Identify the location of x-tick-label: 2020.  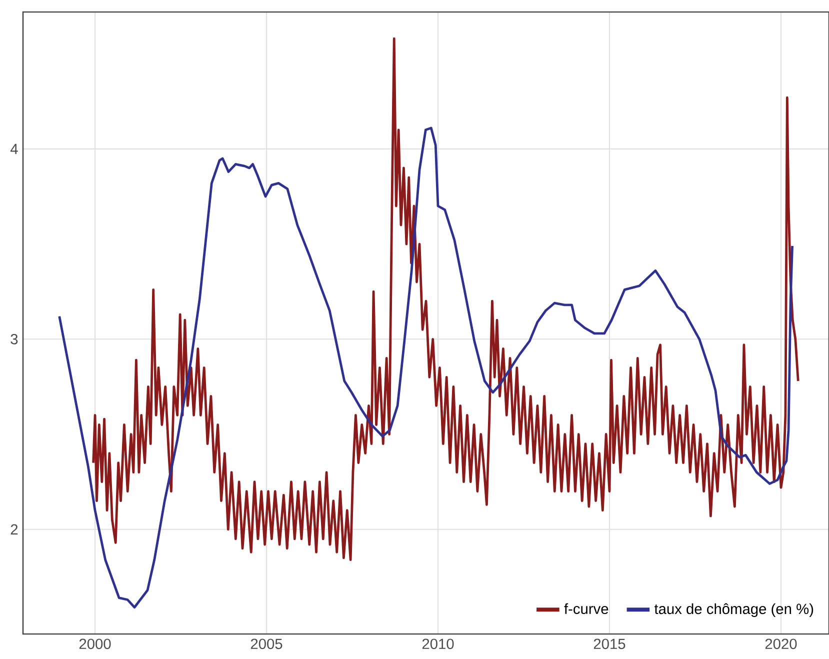
(781, 644).